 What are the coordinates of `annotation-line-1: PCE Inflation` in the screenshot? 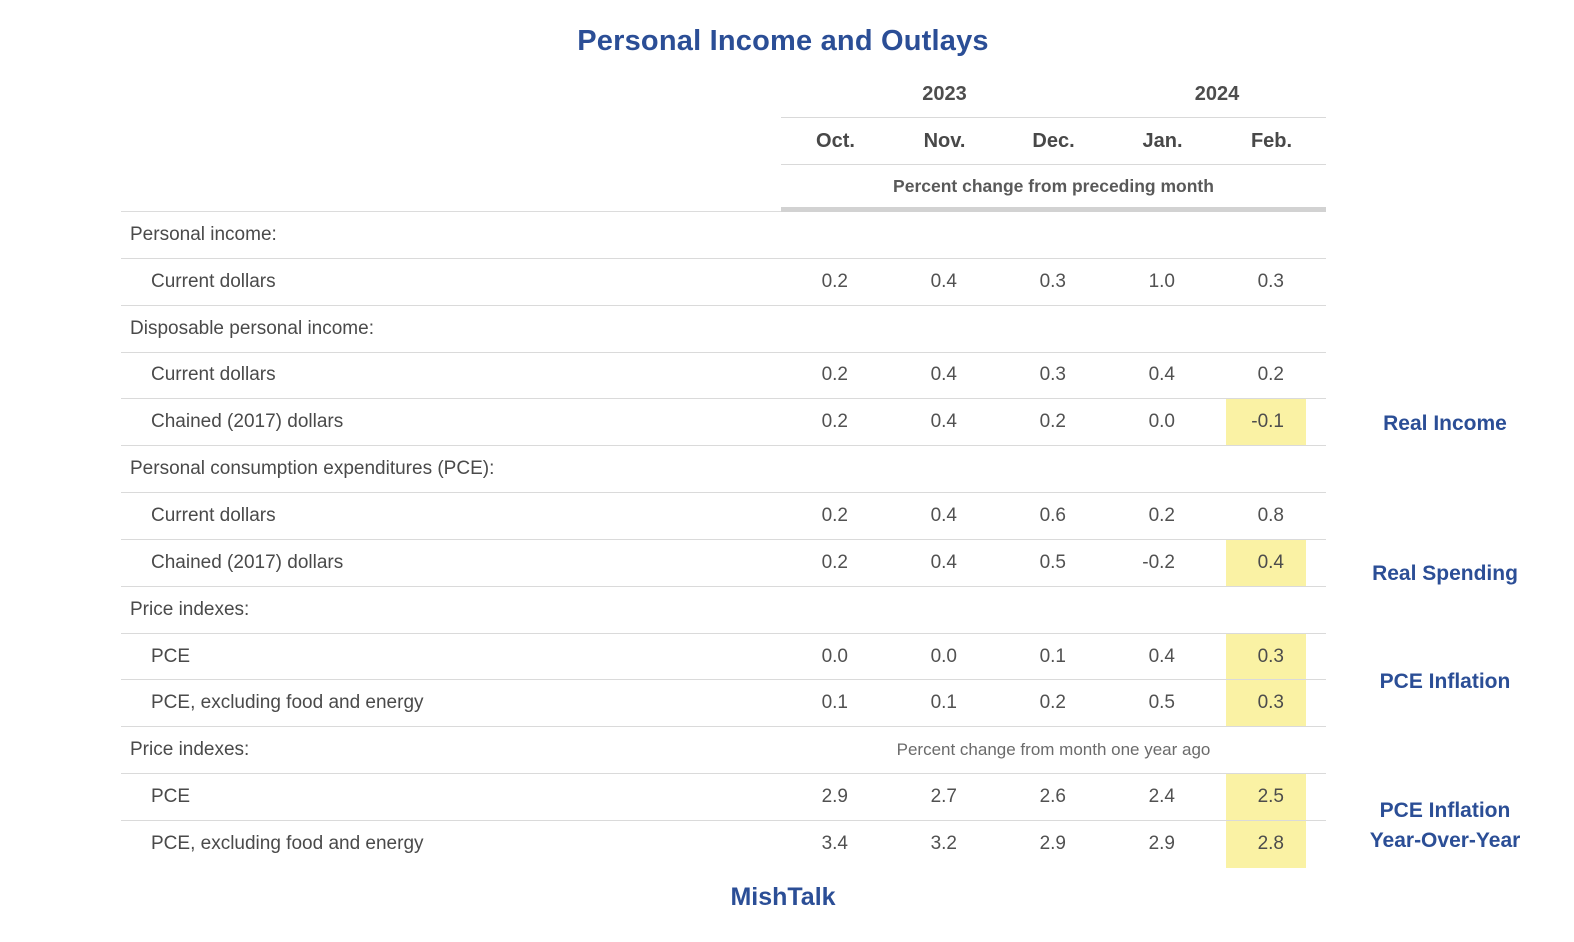 It's located at (1445, 810).